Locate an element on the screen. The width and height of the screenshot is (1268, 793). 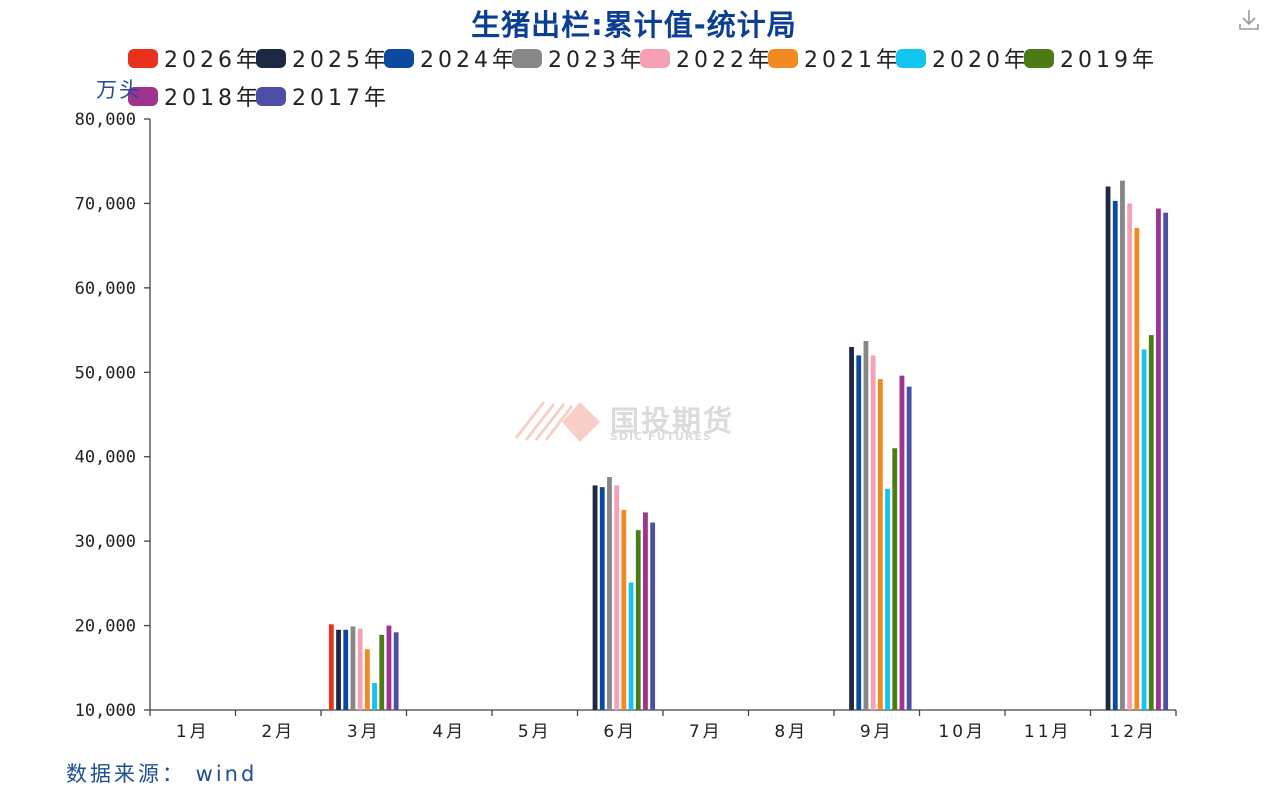
legend-item: 2022年 is located at coordinates (707, 58).